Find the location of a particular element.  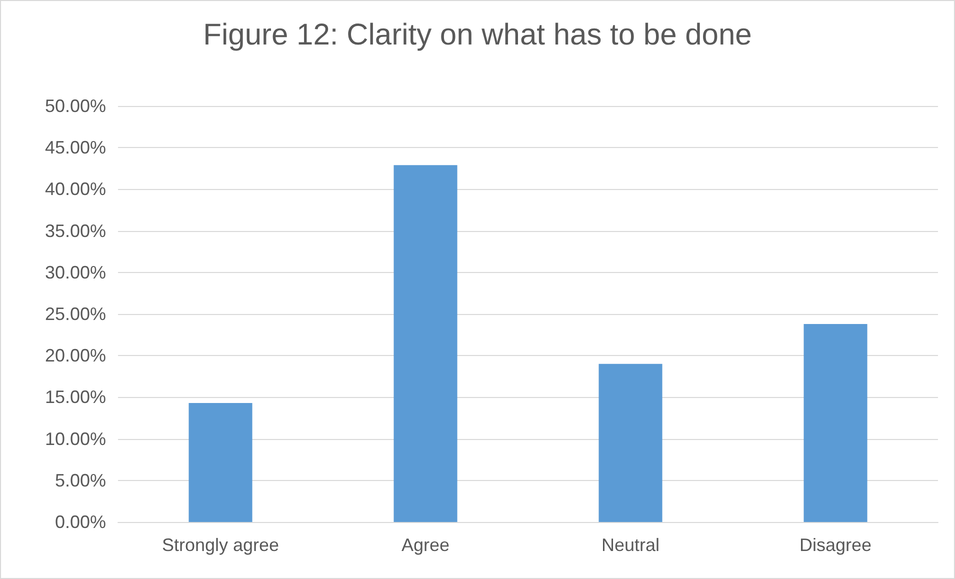

y-tick-label: 20.00% is located at coordinates (75, 356).